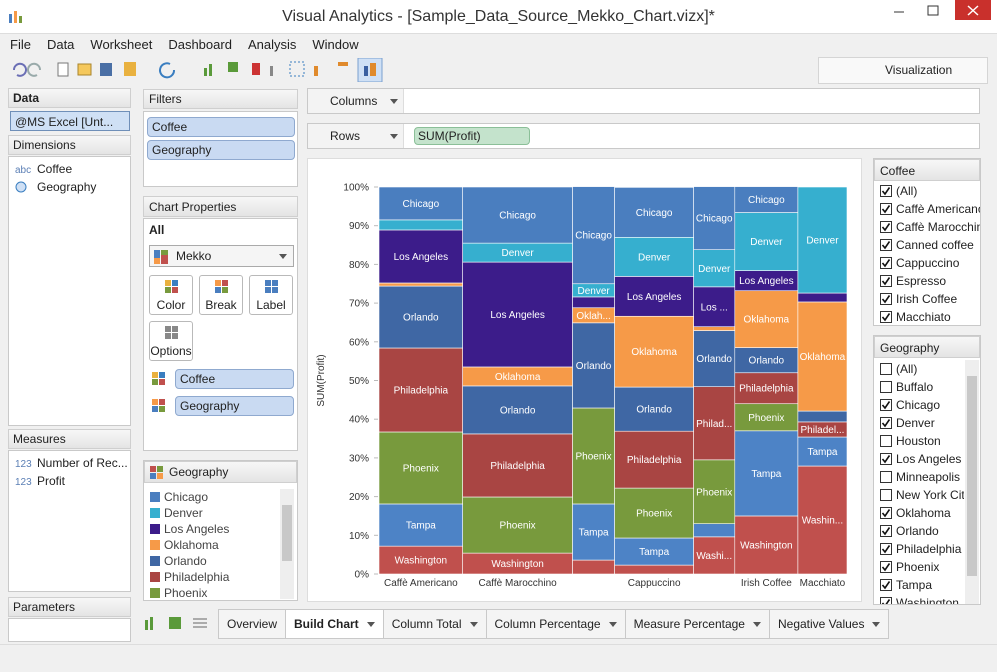 The width and height of the screenshot is (997, 672). What do you see at coordinates (234, 379) in the screenshot?
I see `property-pill: Coffee` at bounding box center [234, 379].